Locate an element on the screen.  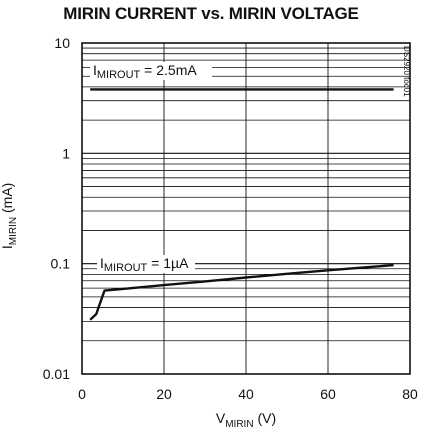
x-tick-label: 0 is located at coordinates (82, 394).